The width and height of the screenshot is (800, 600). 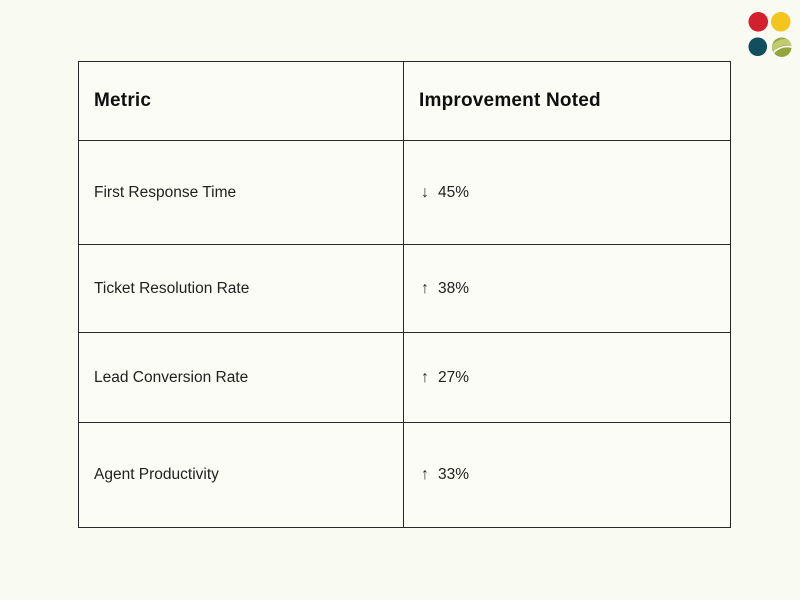 I want to click on table-row: Agent Productivity ↑ 33%, so click(x=404, y=475).